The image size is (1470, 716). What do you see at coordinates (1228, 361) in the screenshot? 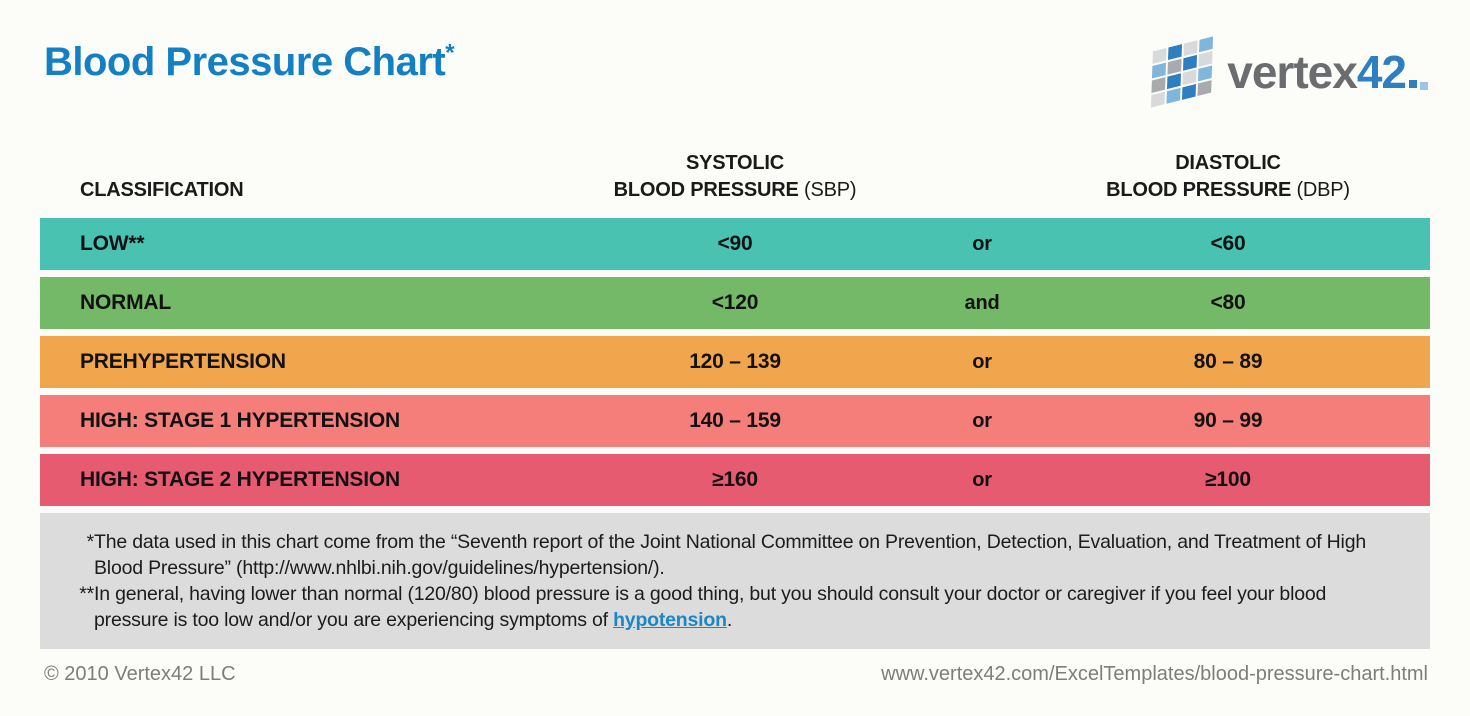
I see `row-dbp-value: 80 – 89` at bounding box center [1228, 361].